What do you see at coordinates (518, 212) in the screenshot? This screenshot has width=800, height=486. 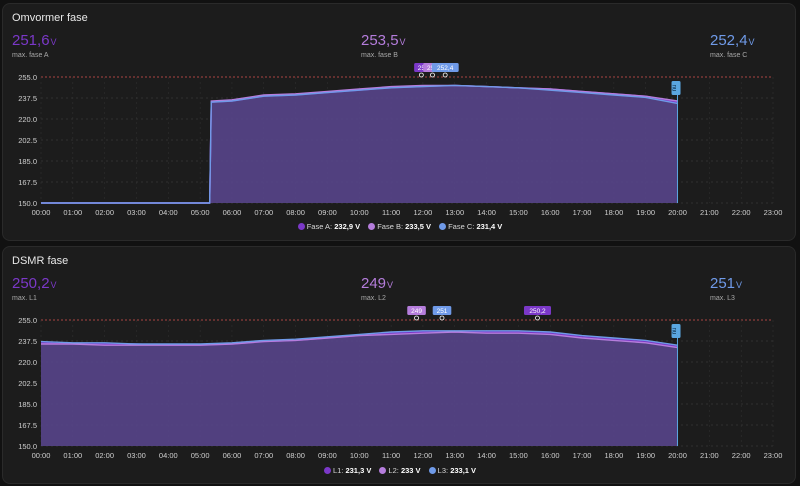 I see `x-tick-label: 15:00` at bounding box center [518, 212].